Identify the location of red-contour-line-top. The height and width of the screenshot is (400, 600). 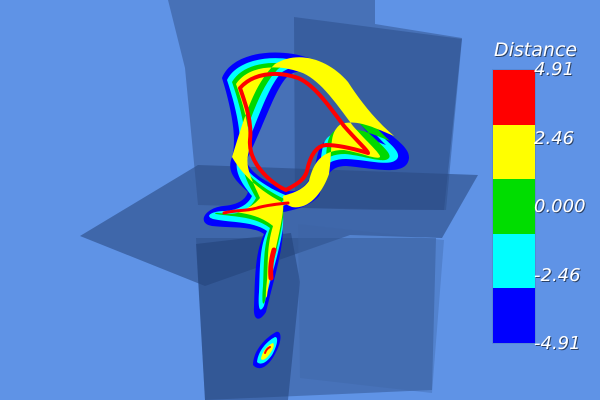
(304, 131).